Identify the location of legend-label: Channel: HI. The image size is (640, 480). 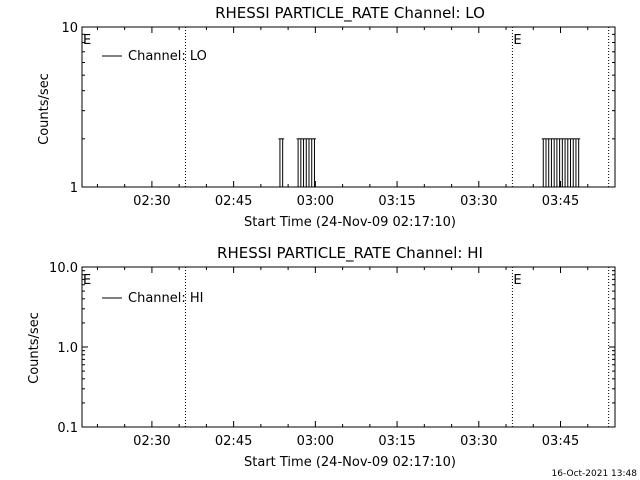
(166, 298).